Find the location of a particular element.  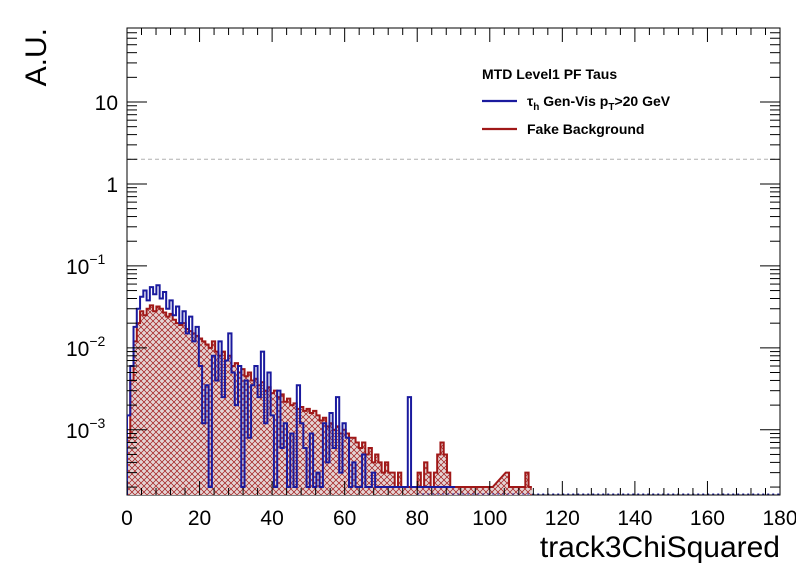

x-tick-label: 80 is located at coordinates (417, 518).